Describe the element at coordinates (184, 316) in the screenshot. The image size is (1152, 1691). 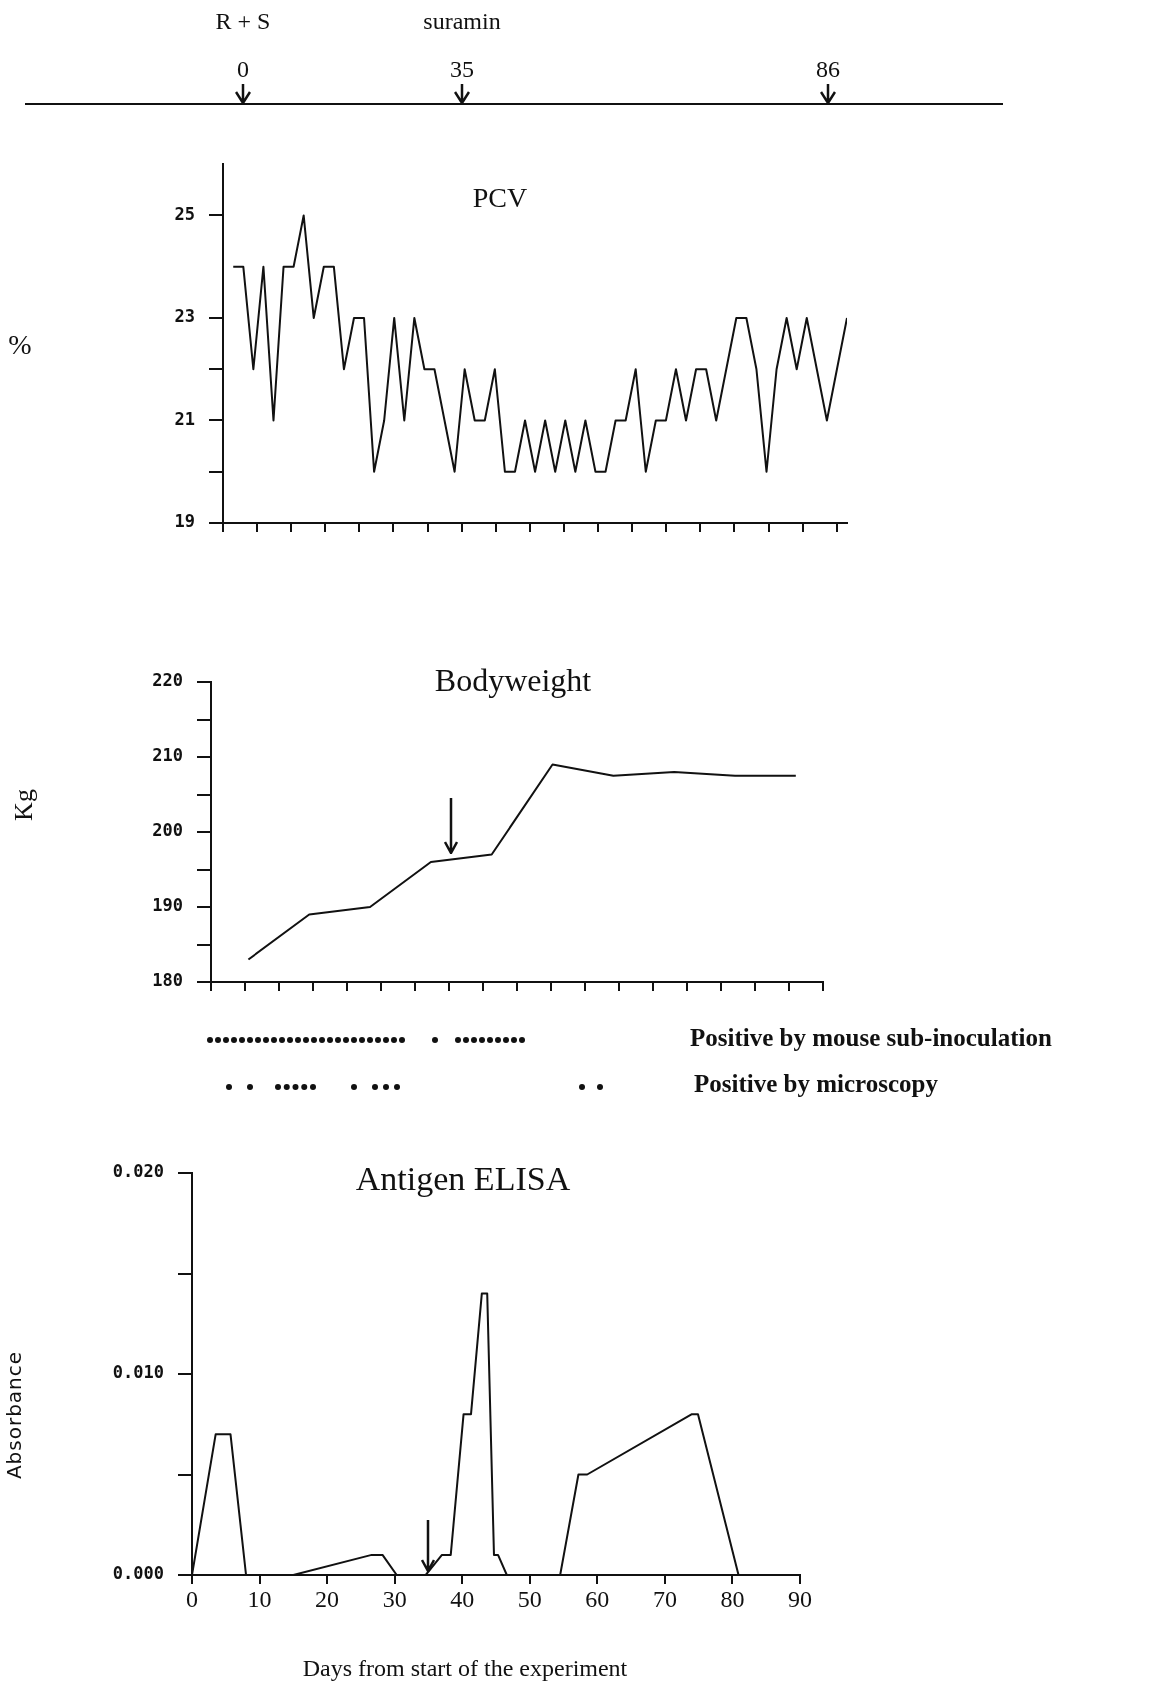
I see `y-tick-label: 23` at that location.